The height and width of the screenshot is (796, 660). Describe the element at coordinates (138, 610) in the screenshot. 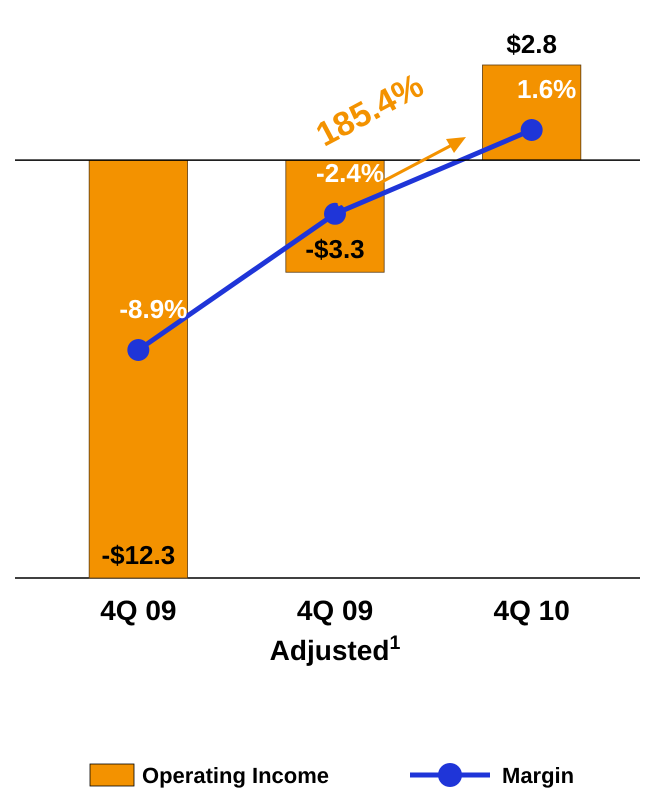

I see `x-tick-label: 4Q 09` at that location.